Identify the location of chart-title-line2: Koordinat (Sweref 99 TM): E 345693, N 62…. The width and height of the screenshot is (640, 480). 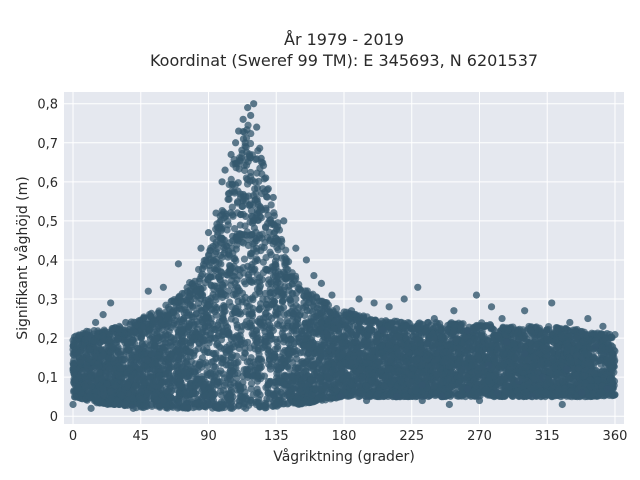
(344, 60).